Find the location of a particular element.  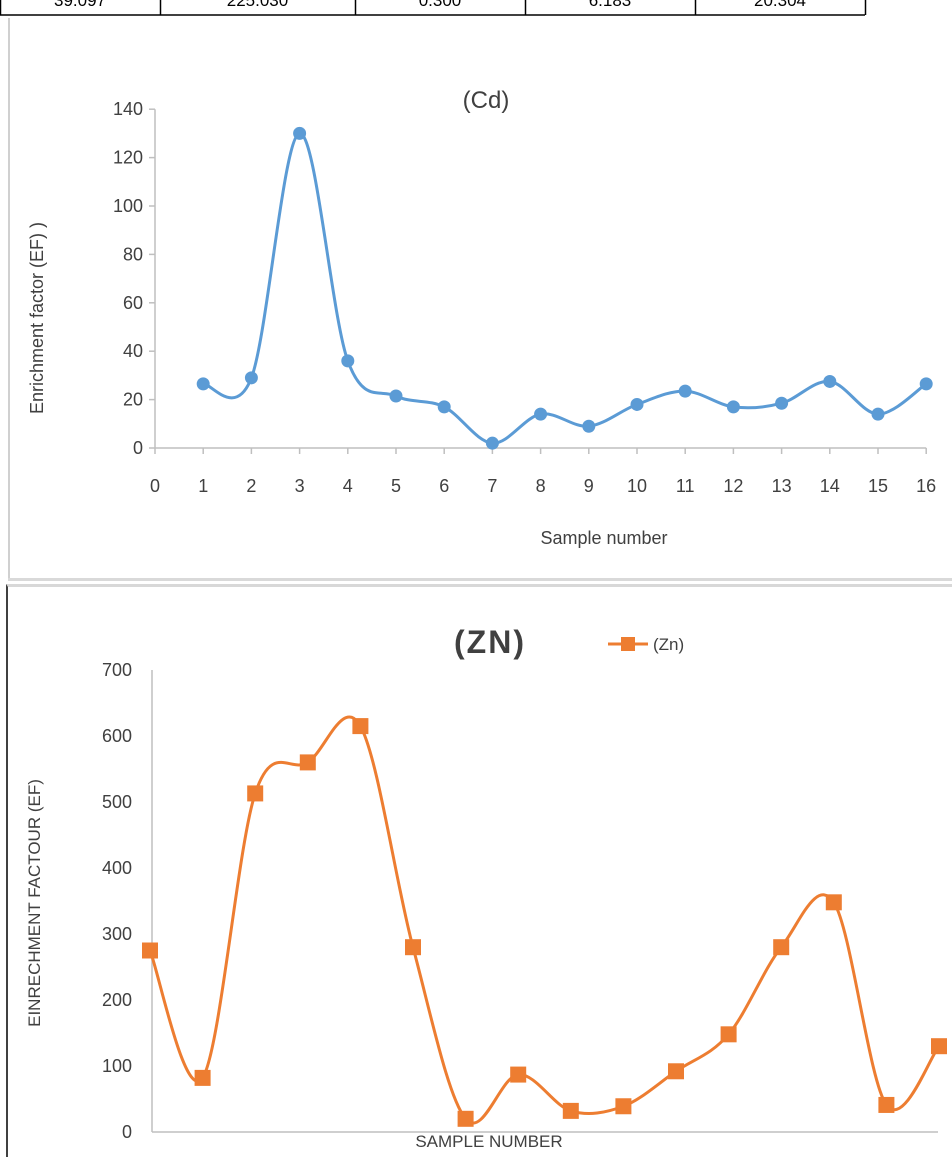

x-tick-label: 11 is located at coordinates (685, 486).